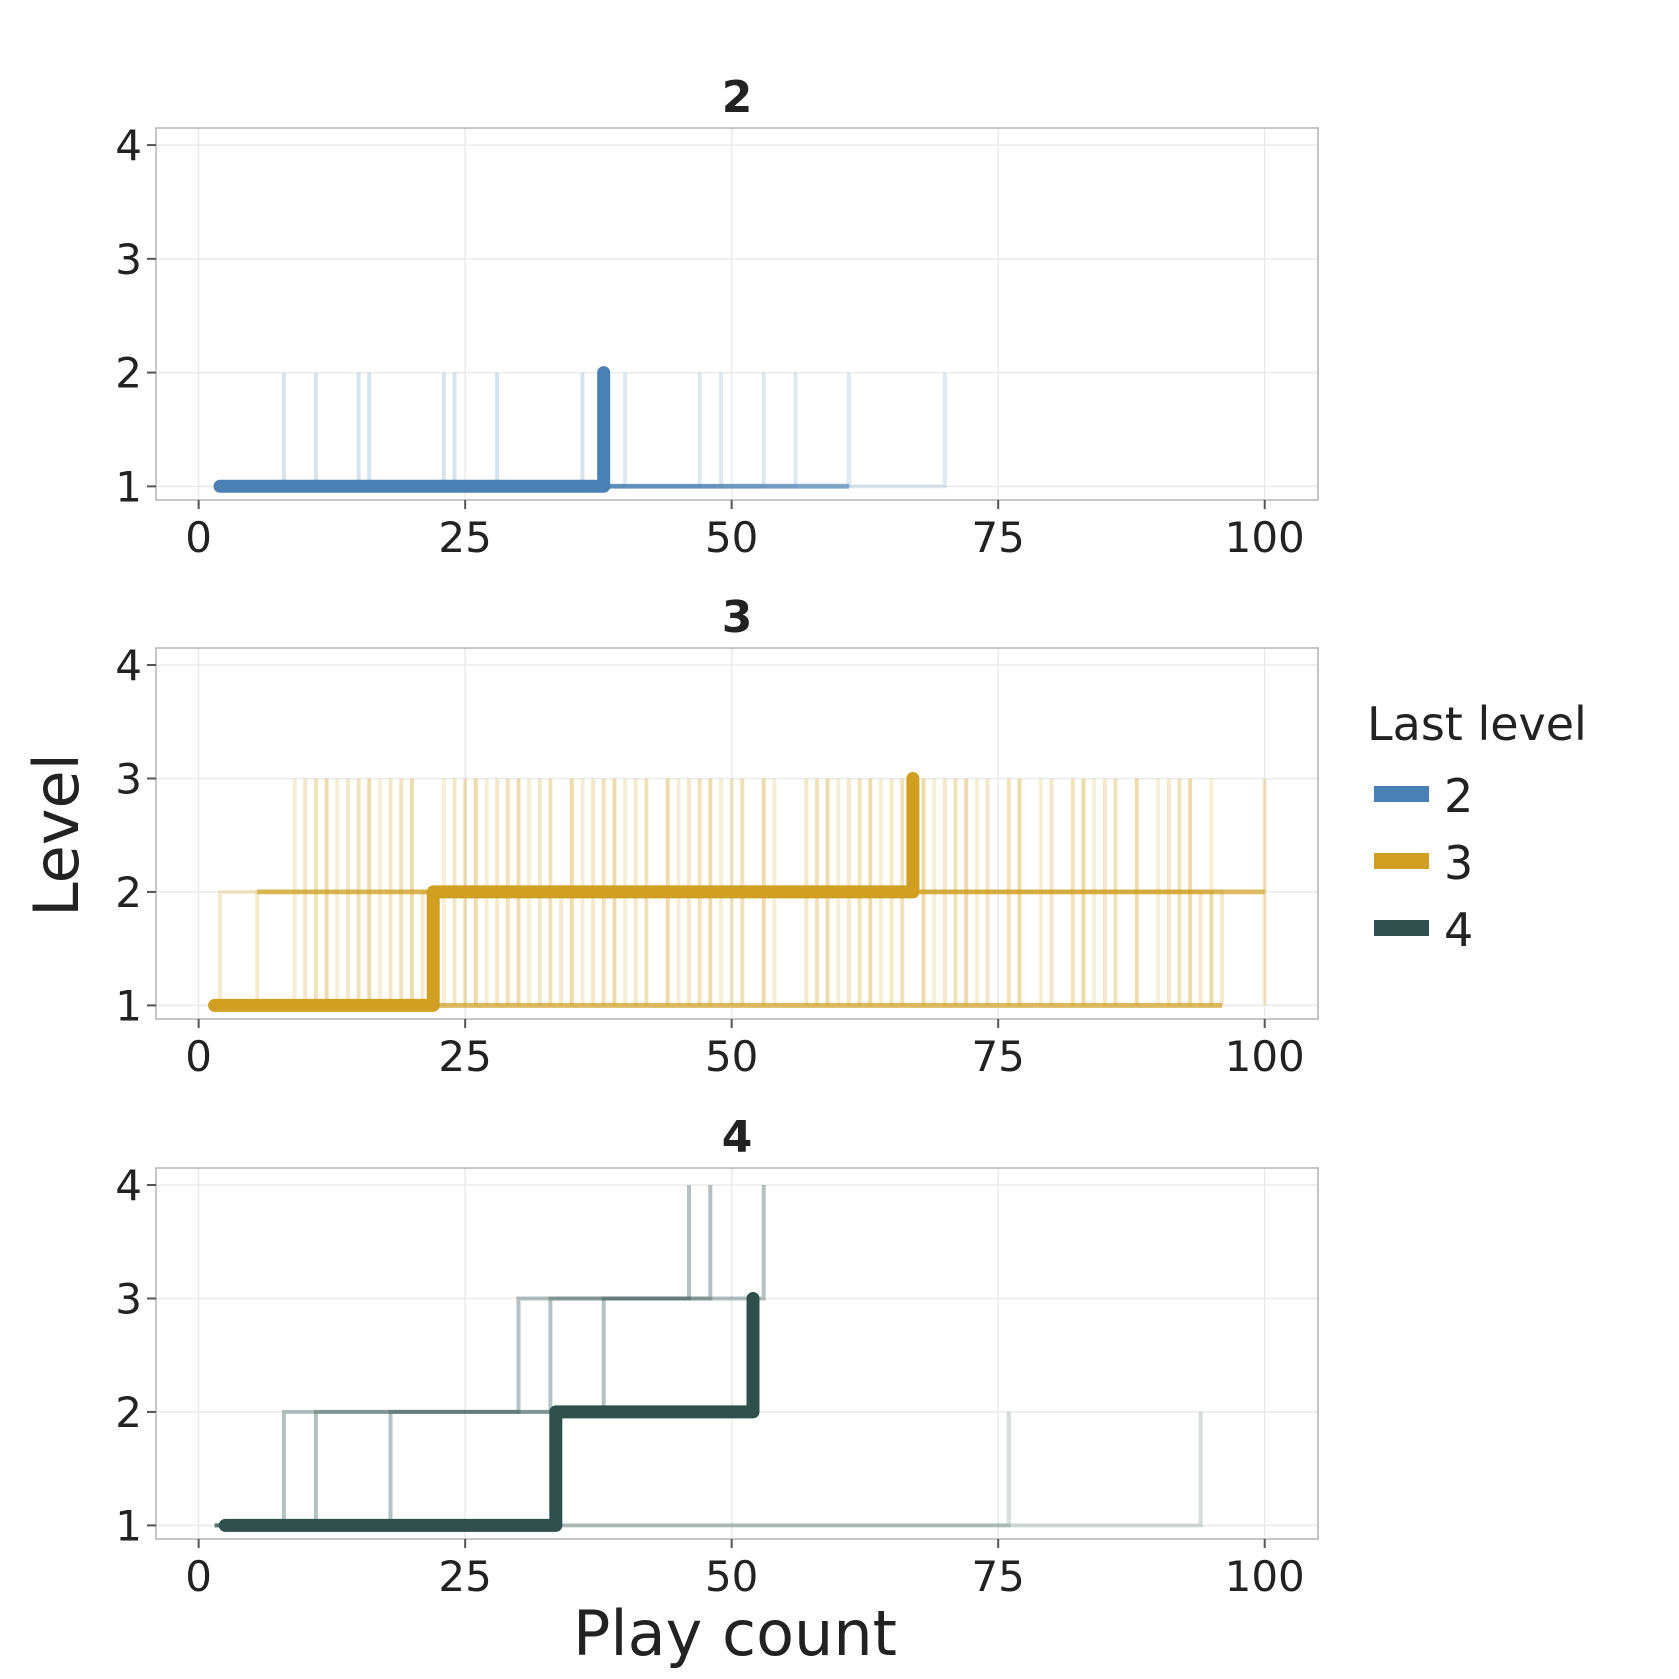 Image resolution: width=1679 pixels, height=1679 pixels. Describe the element at coordinates (1458, 930) in the screenshot. I see `legend-label-4: 4` at that location.